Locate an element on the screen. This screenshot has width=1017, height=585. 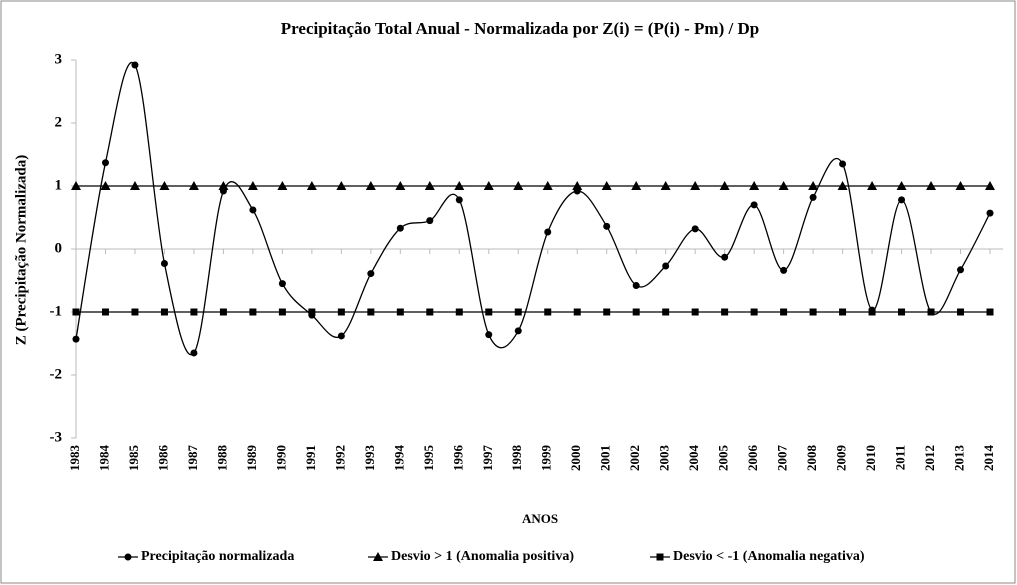
x-tick-label: 2009 is located at coordinates (841, 458).